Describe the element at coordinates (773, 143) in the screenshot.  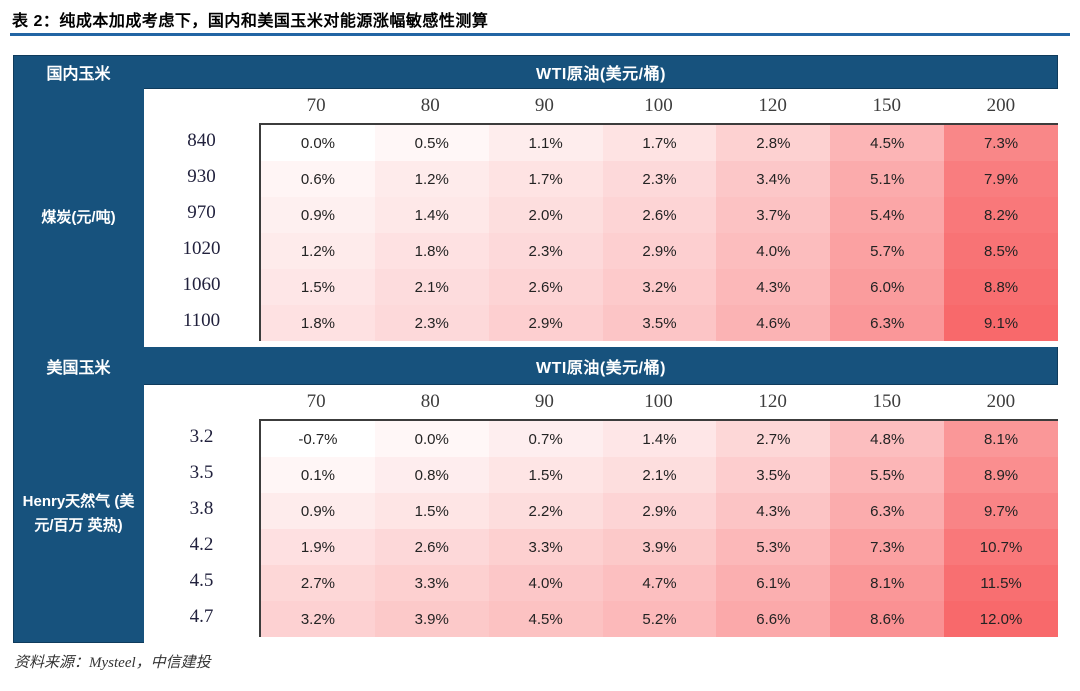
I see `heat-cell: 2.8%` at that location.